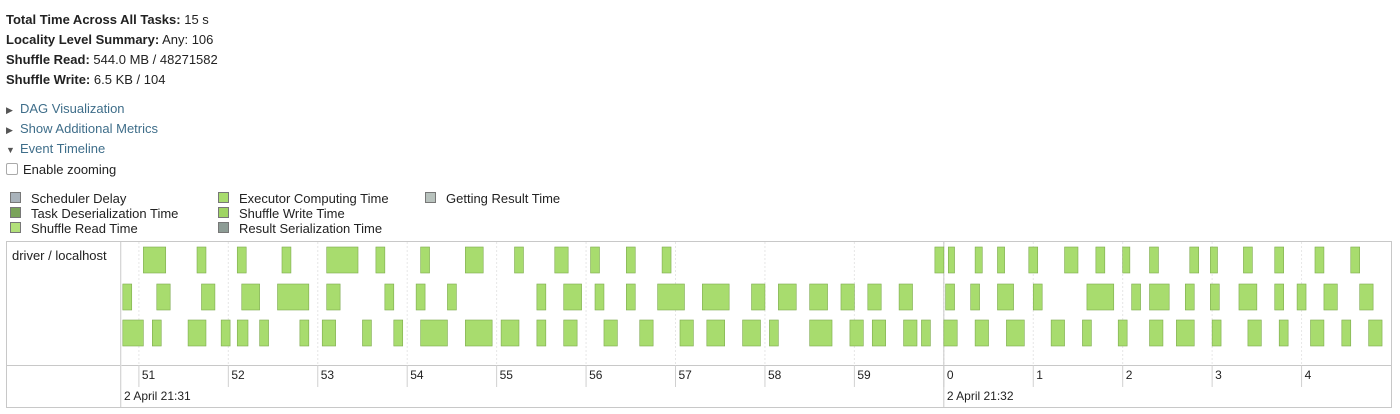 This screenshot has width=1400, height=414. What do you see at coordinates (12, 169) in the screenshot?
I see `enable-zooming-checkbox` at bounding box center [12, 169].